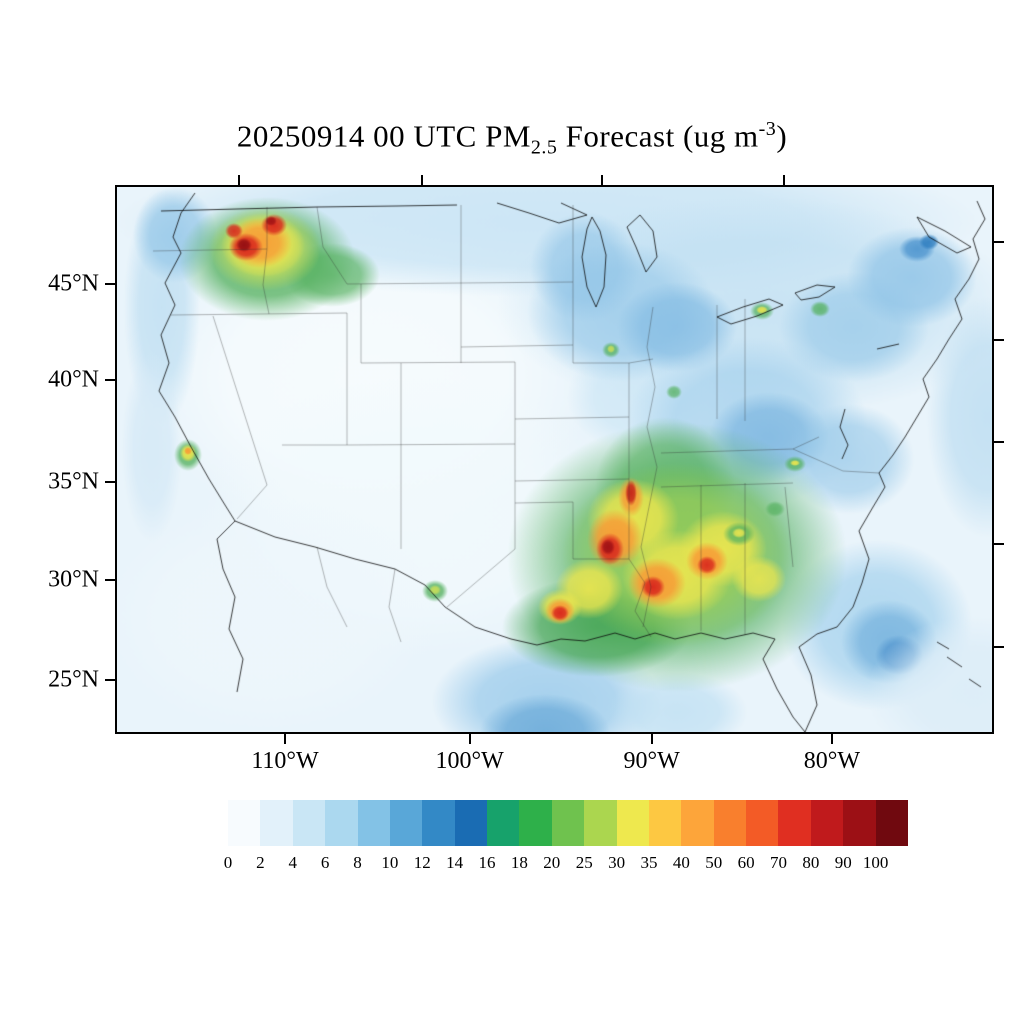  Describe the element at coordinates (390, 862) in the screenshot. I see `colorbar-tick-label: 10` at that location.